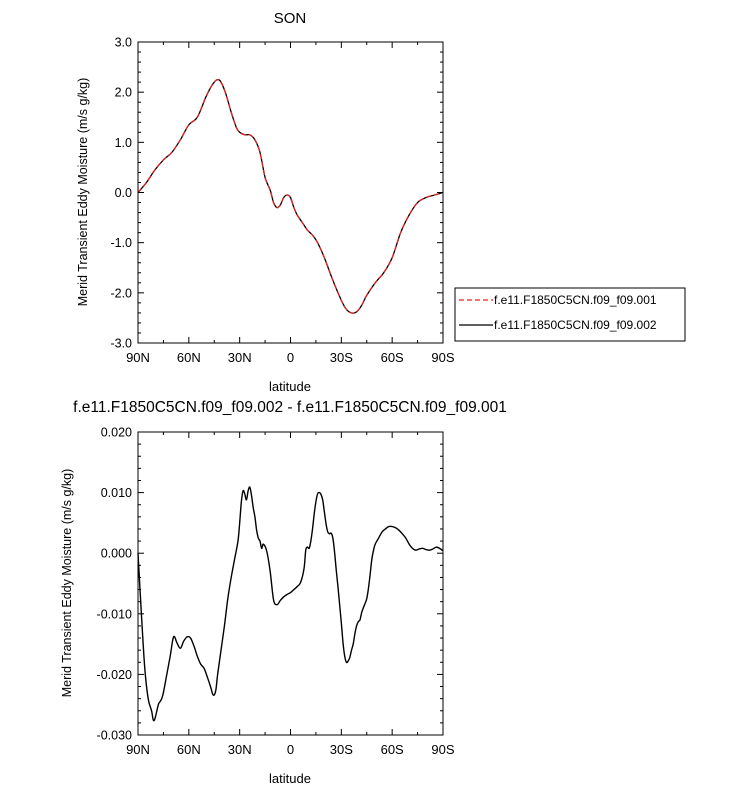  Describe the element at coordinates (114, 736) in the screenshot. I see `y-tick-label: -0.030` at that location.